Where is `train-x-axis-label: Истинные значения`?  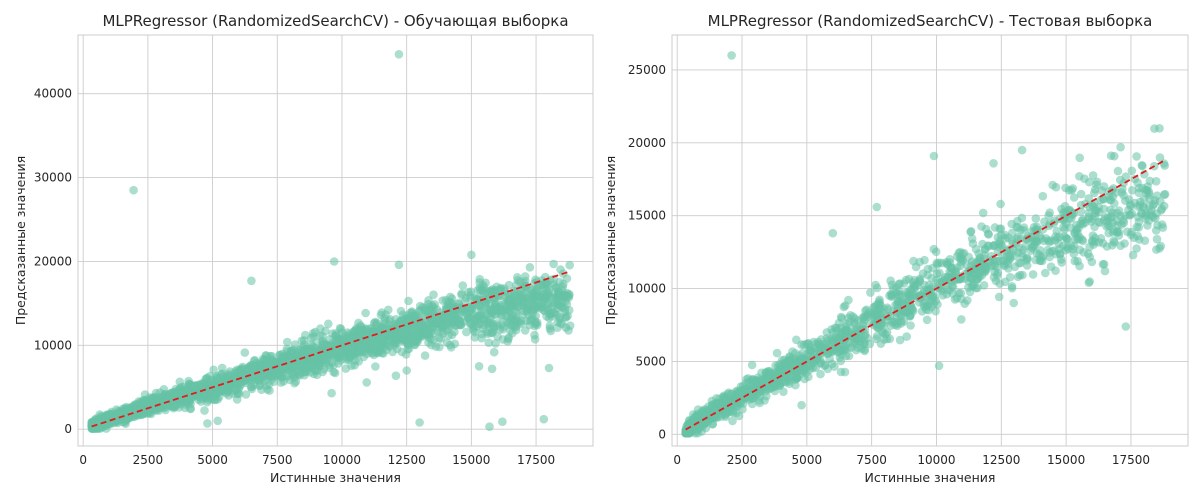 train-x-axis-label: Истинные значения is located at coordinates (335, 477).